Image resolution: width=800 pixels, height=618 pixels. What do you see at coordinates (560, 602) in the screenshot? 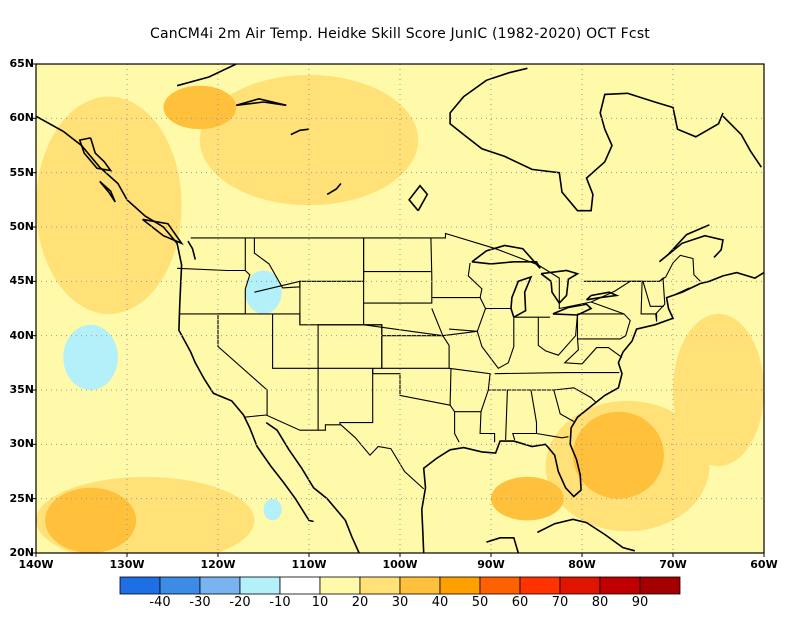
I see `colorbar-label: 70` at bounding box center [560, 602].